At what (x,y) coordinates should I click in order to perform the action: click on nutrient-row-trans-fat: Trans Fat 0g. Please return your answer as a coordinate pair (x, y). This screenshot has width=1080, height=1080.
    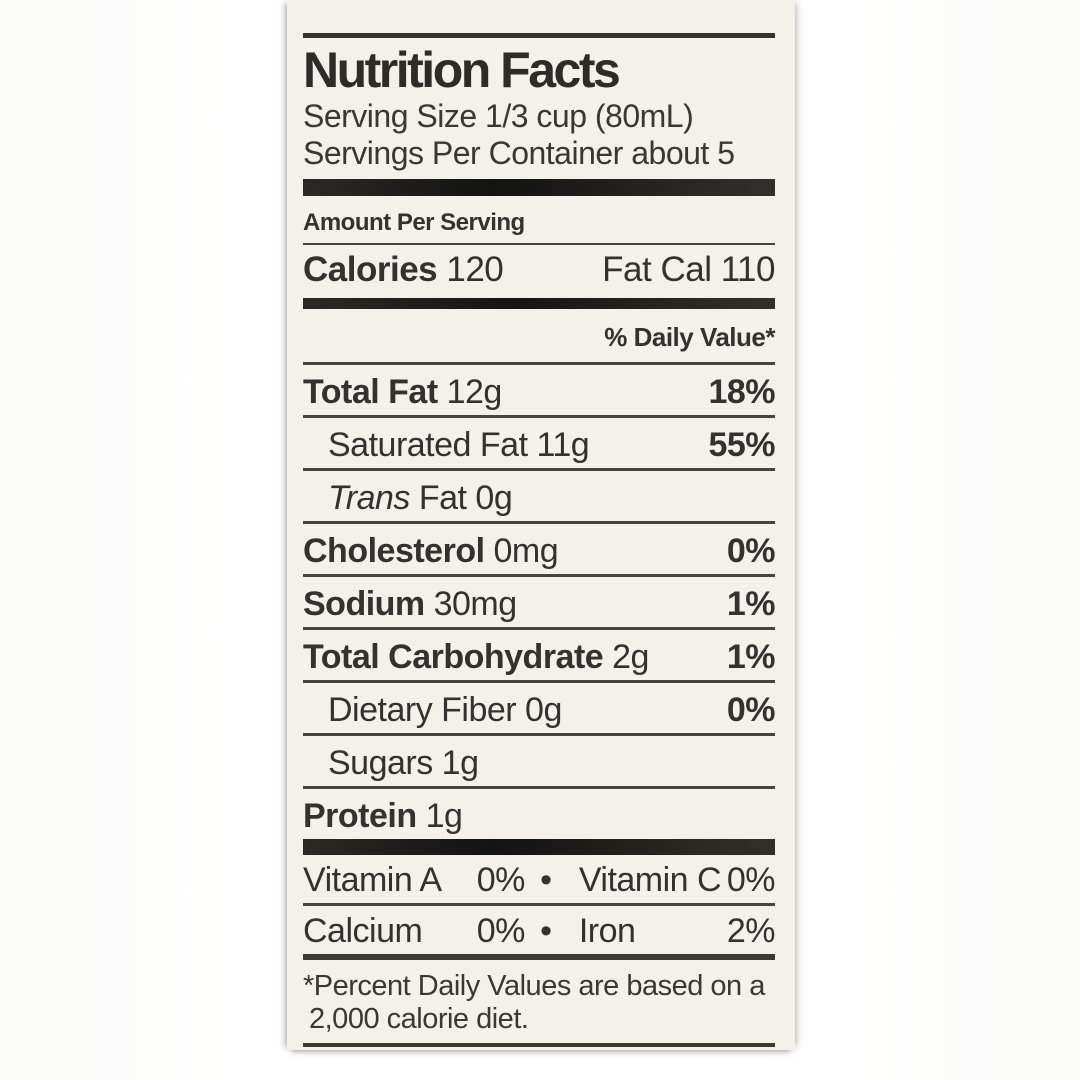
    Looking at the image, I should click on (539, 497).